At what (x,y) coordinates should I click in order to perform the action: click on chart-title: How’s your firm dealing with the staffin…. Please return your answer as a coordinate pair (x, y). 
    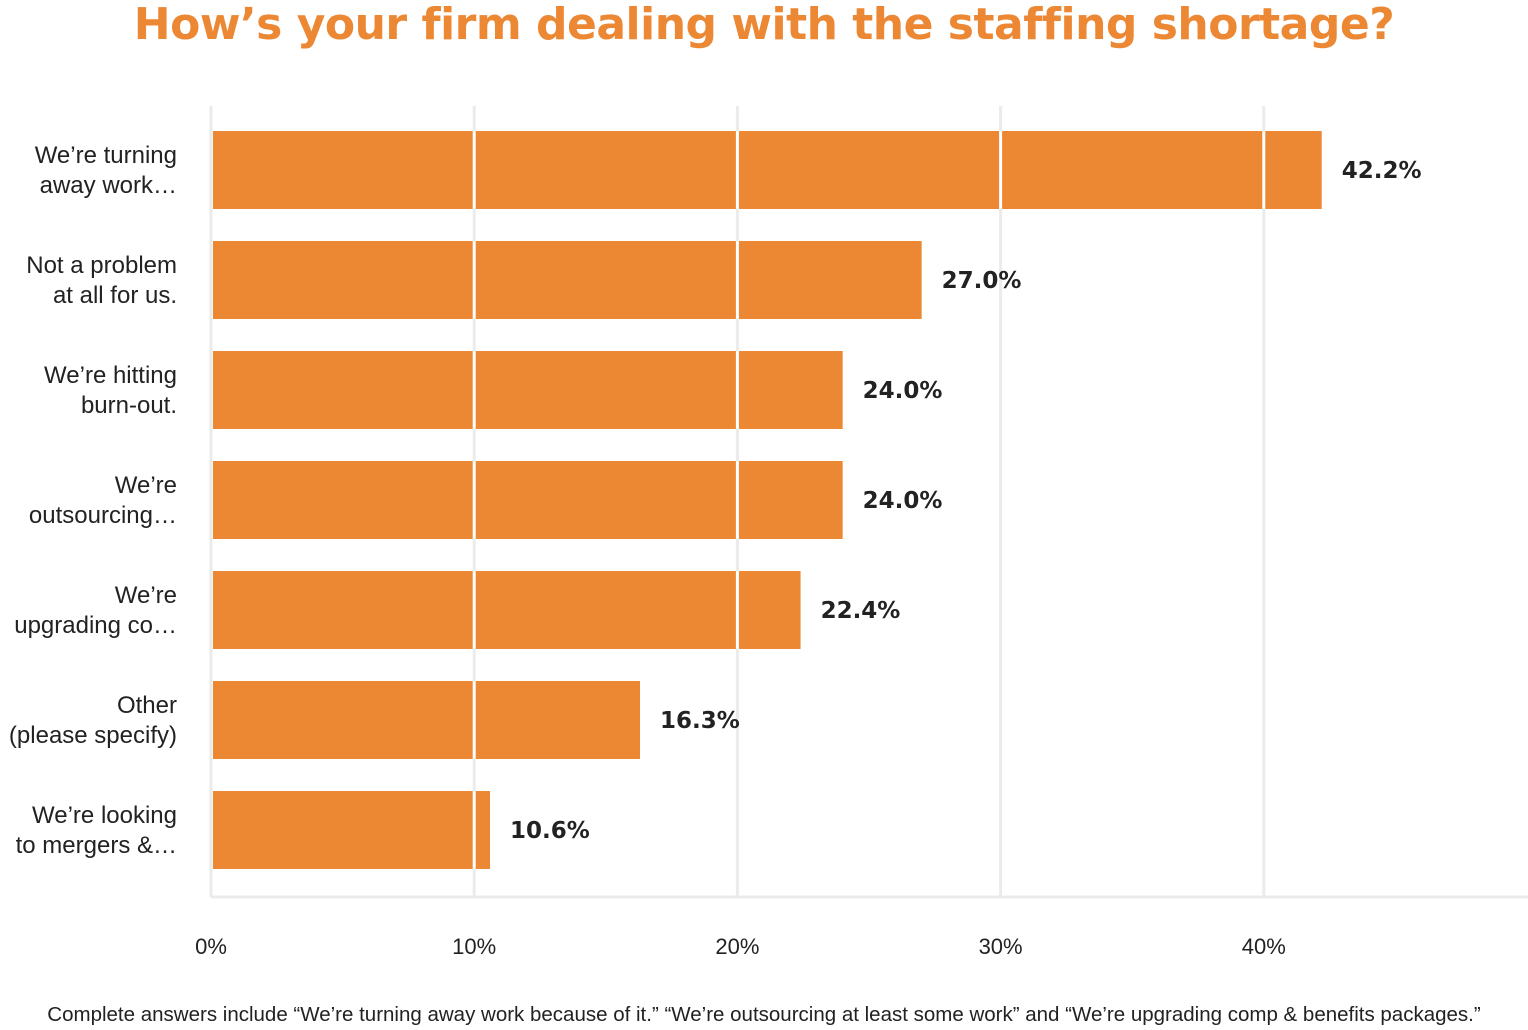
    Looking at the image, I should click on (764, 25).